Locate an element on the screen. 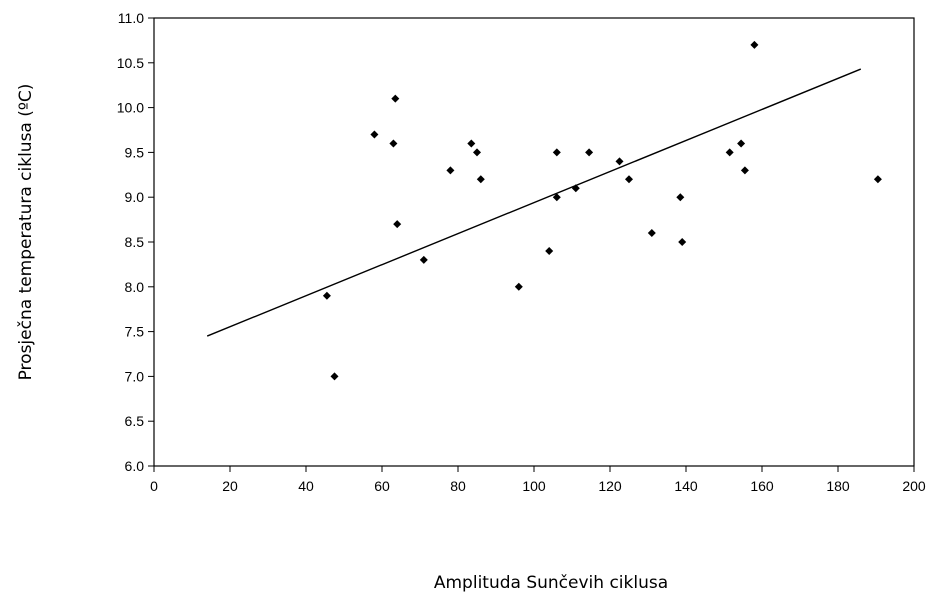 Image resolution: width=932 pixels, height=599 pixels. y-tick-label: 8.0 is located at coordinates (135, 287).